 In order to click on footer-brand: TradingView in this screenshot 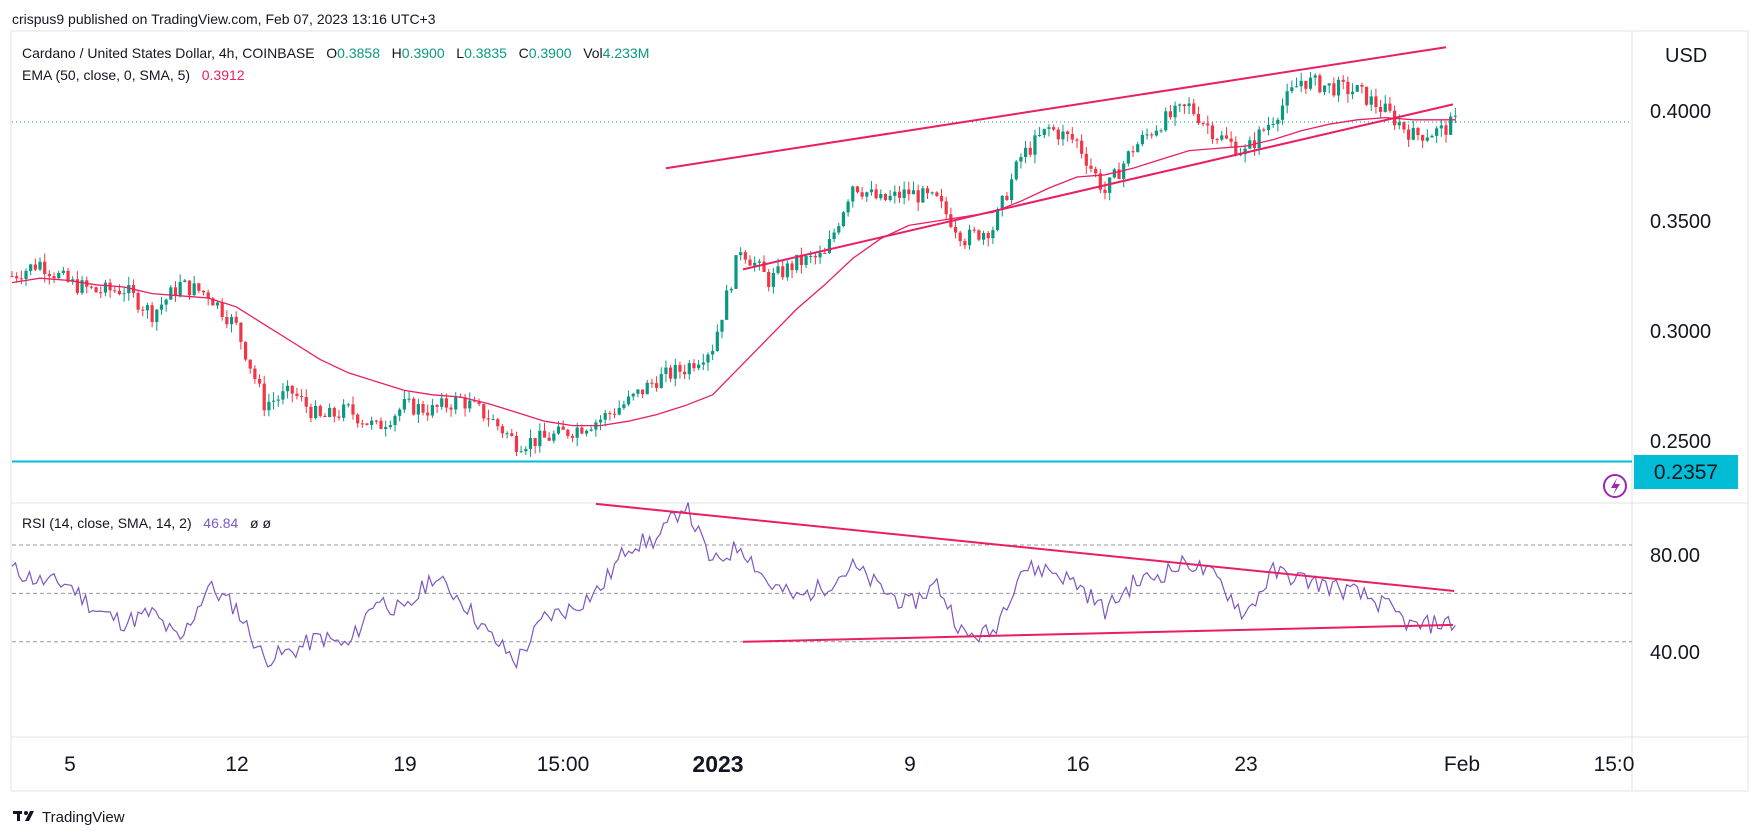, I will do `click(83, 817)`.